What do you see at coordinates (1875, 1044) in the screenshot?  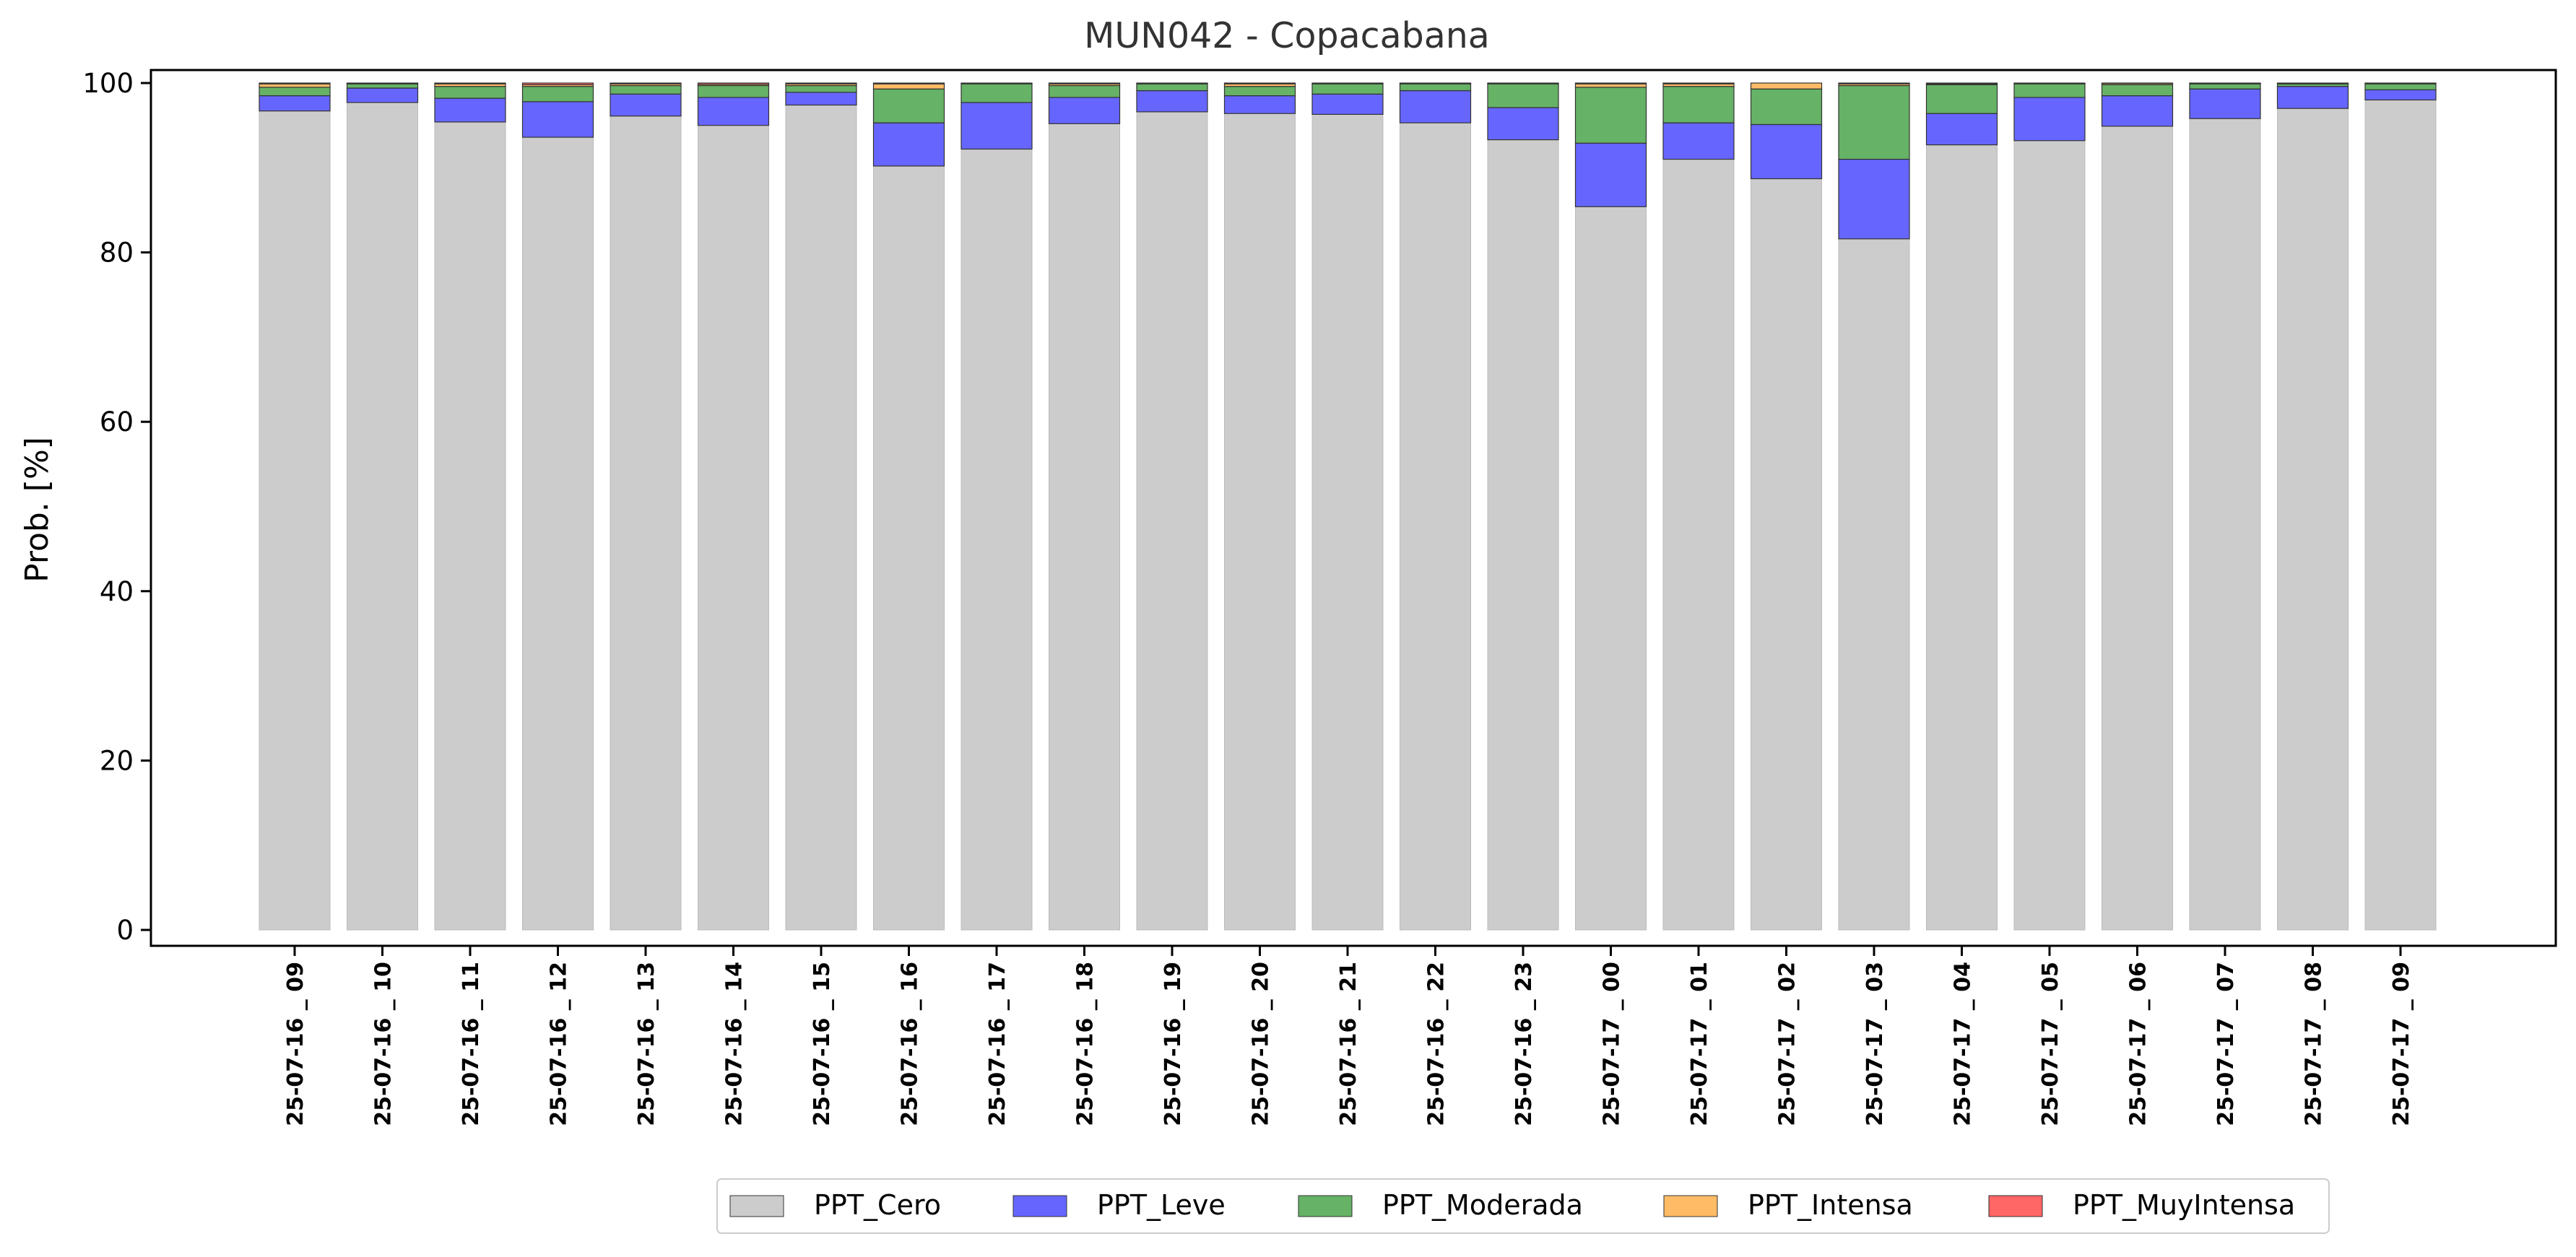 I see `x-tick-label: 25-07-17 _ 03` at bounding box center [1875, 1044].